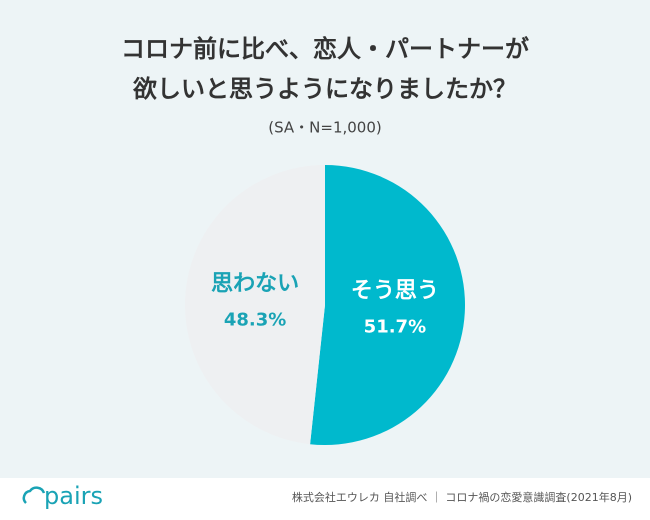 The image size is (650, 520). What do you see at coordinates (462, 497) in the screenshot?
I see `source: 株式会社エウレカ 自社調べ ｜ コロナ禍の恋愛意識調査(2021年8月)` at bounding box center [462, 497].